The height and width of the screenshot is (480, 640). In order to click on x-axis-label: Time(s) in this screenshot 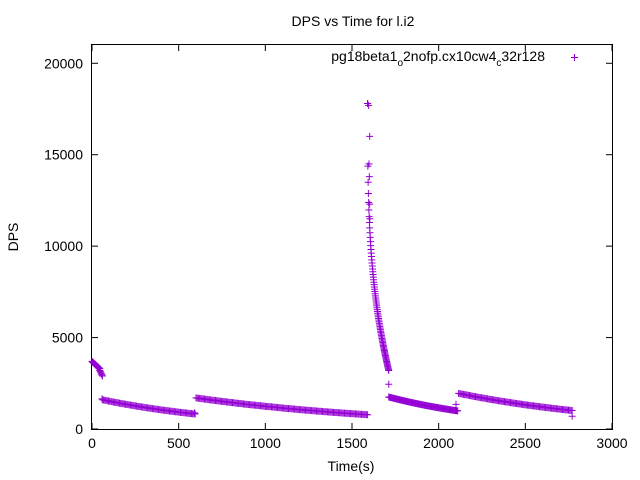, I will do `click(351, 466)`.